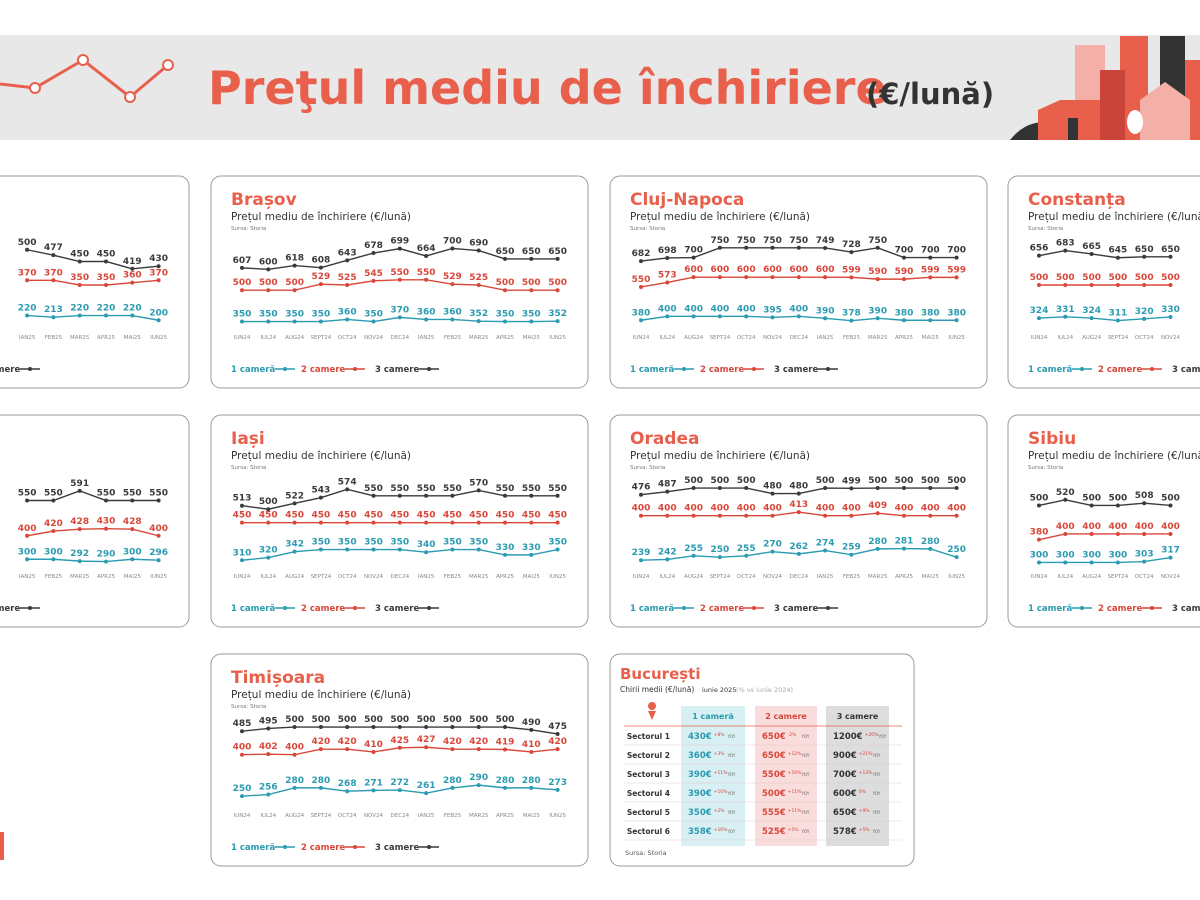  What do you see at coordinates (532, 816) in the screenshot?
I see `x-tick-label: MAI25` at bounding box center [532, 816].